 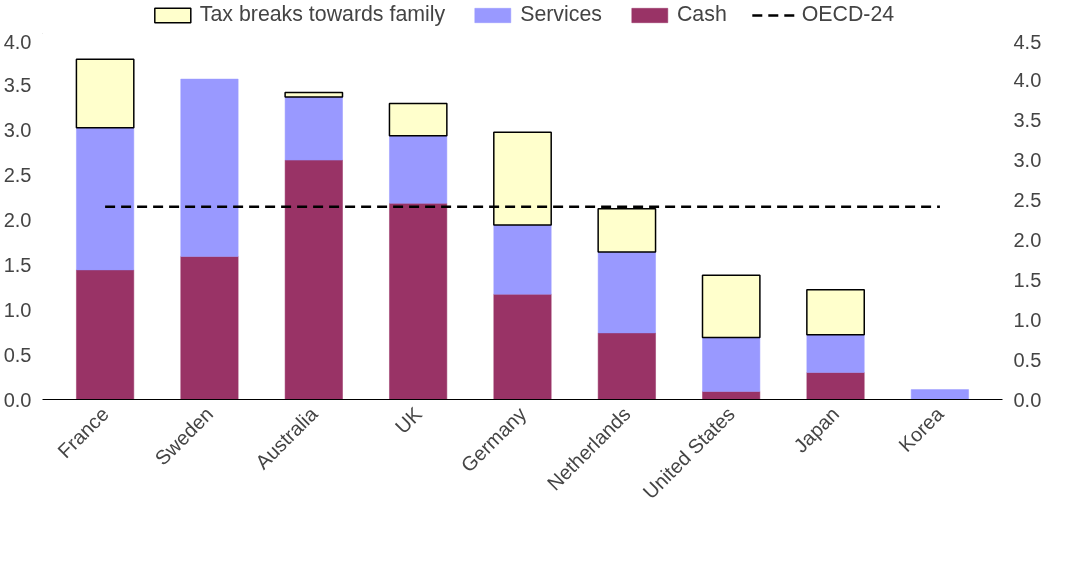 I want to click on y2-tick-label: 1.5, so click(x=1027, y=279).